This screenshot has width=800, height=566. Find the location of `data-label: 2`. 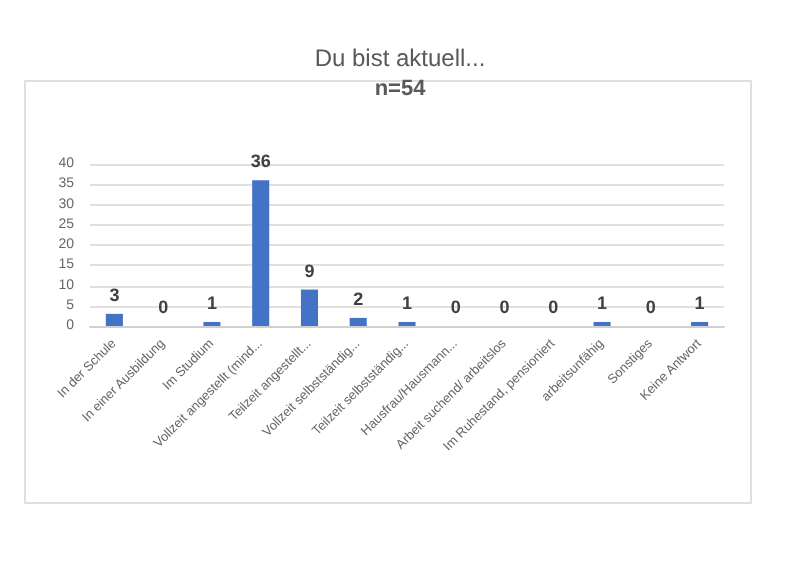

data-label: 2 is located at coordinates (358, 298).